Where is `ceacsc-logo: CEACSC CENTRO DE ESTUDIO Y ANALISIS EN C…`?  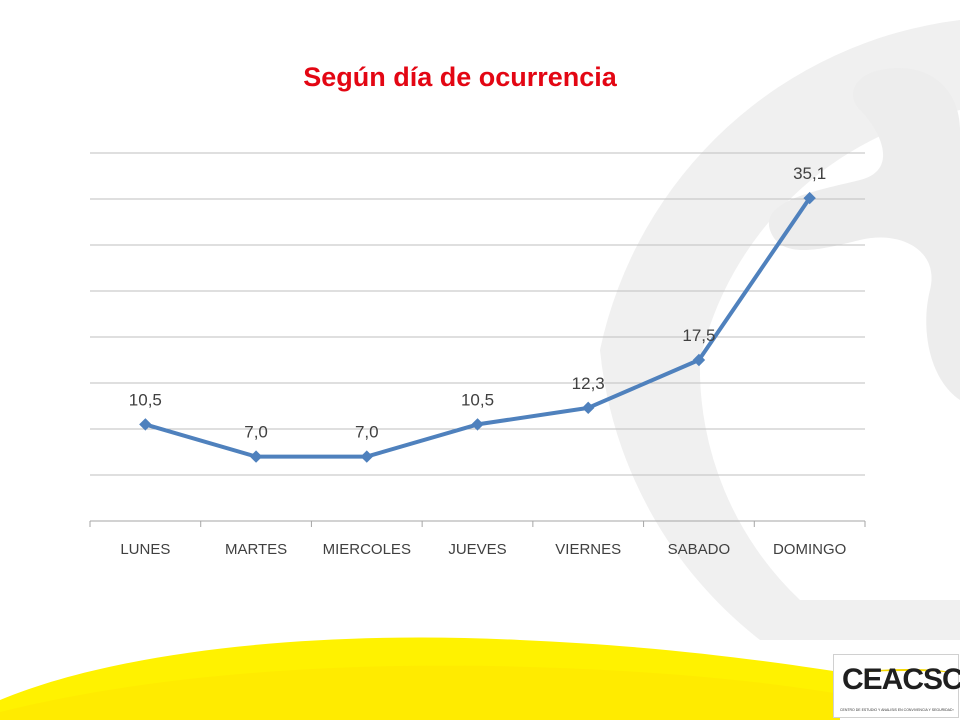 ceacsc-logo: CEACSC CENTRO DE ESTUDIO Y ANALISIS EN C… is located at coordinates (896, 686).